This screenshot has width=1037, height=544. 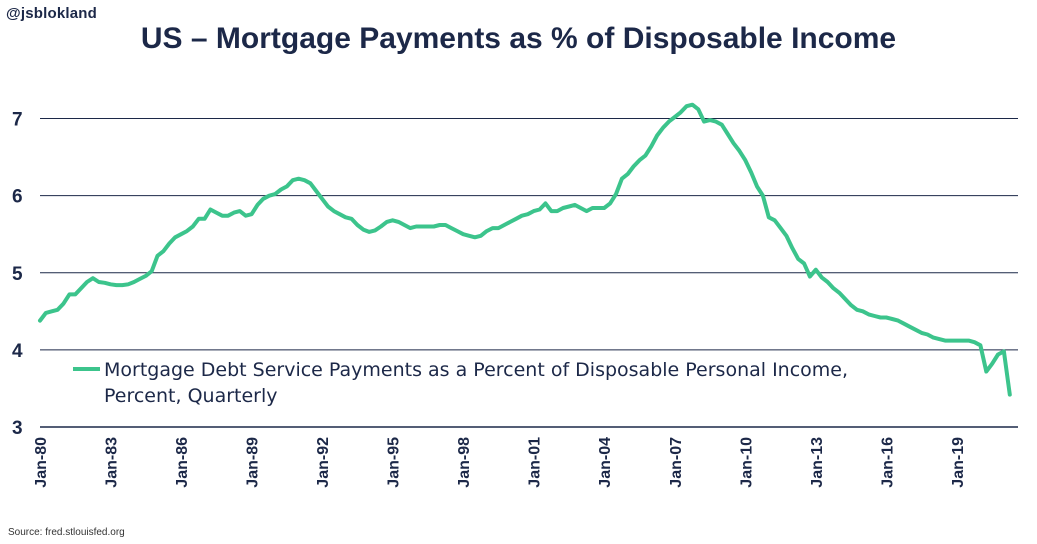 I want to click on x-tick-label: Jan-04, so click(x=605, y=462).